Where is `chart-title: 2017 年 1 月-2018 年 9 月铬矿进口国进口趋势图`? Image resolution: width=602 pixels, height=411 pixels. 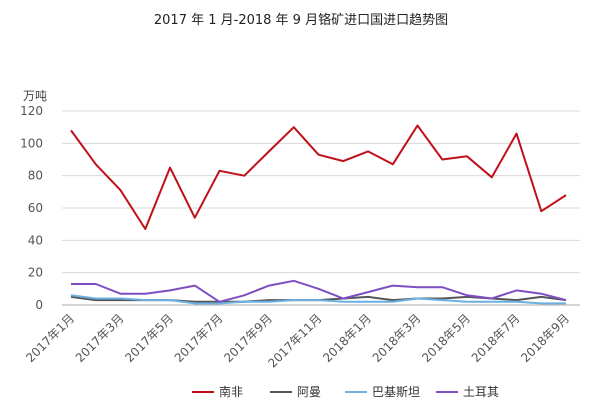
chart-title: 2017 年 1 月-2018 年 9 月铬矿进口国进口趋势图 is located at coordinates (301, 20).